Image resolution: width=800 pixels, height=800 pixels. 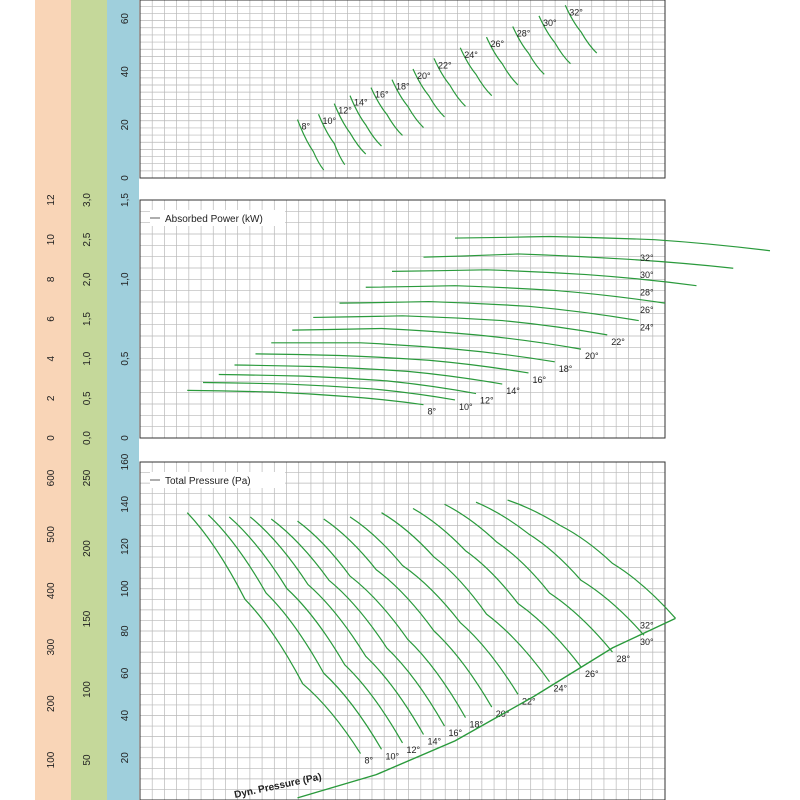 I want to click on left-scale-tick: 0,5, so click(x=87, y=398).